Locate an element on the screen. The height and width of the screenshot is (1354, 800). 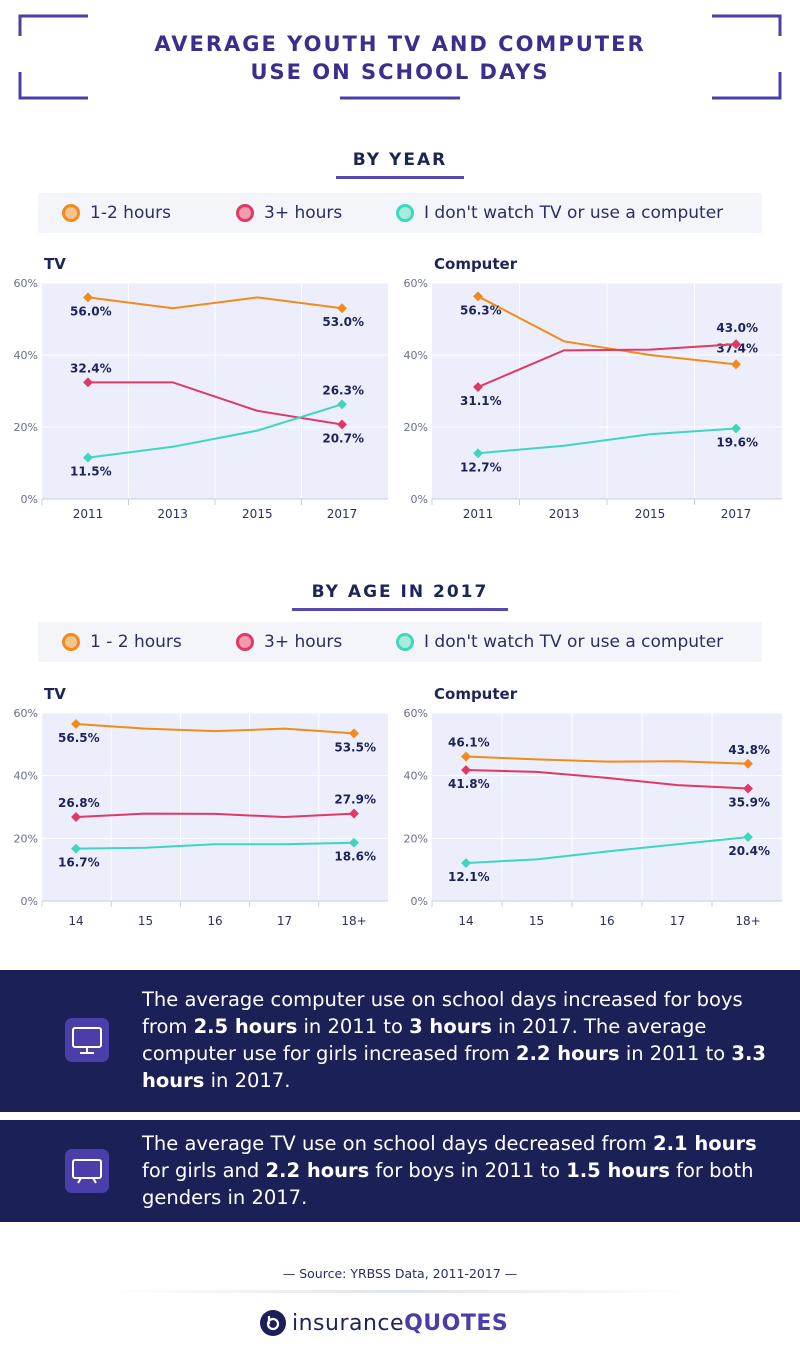
insurancequotes-logo: insuranceQUOTES is located at coordinates (384, 1323).